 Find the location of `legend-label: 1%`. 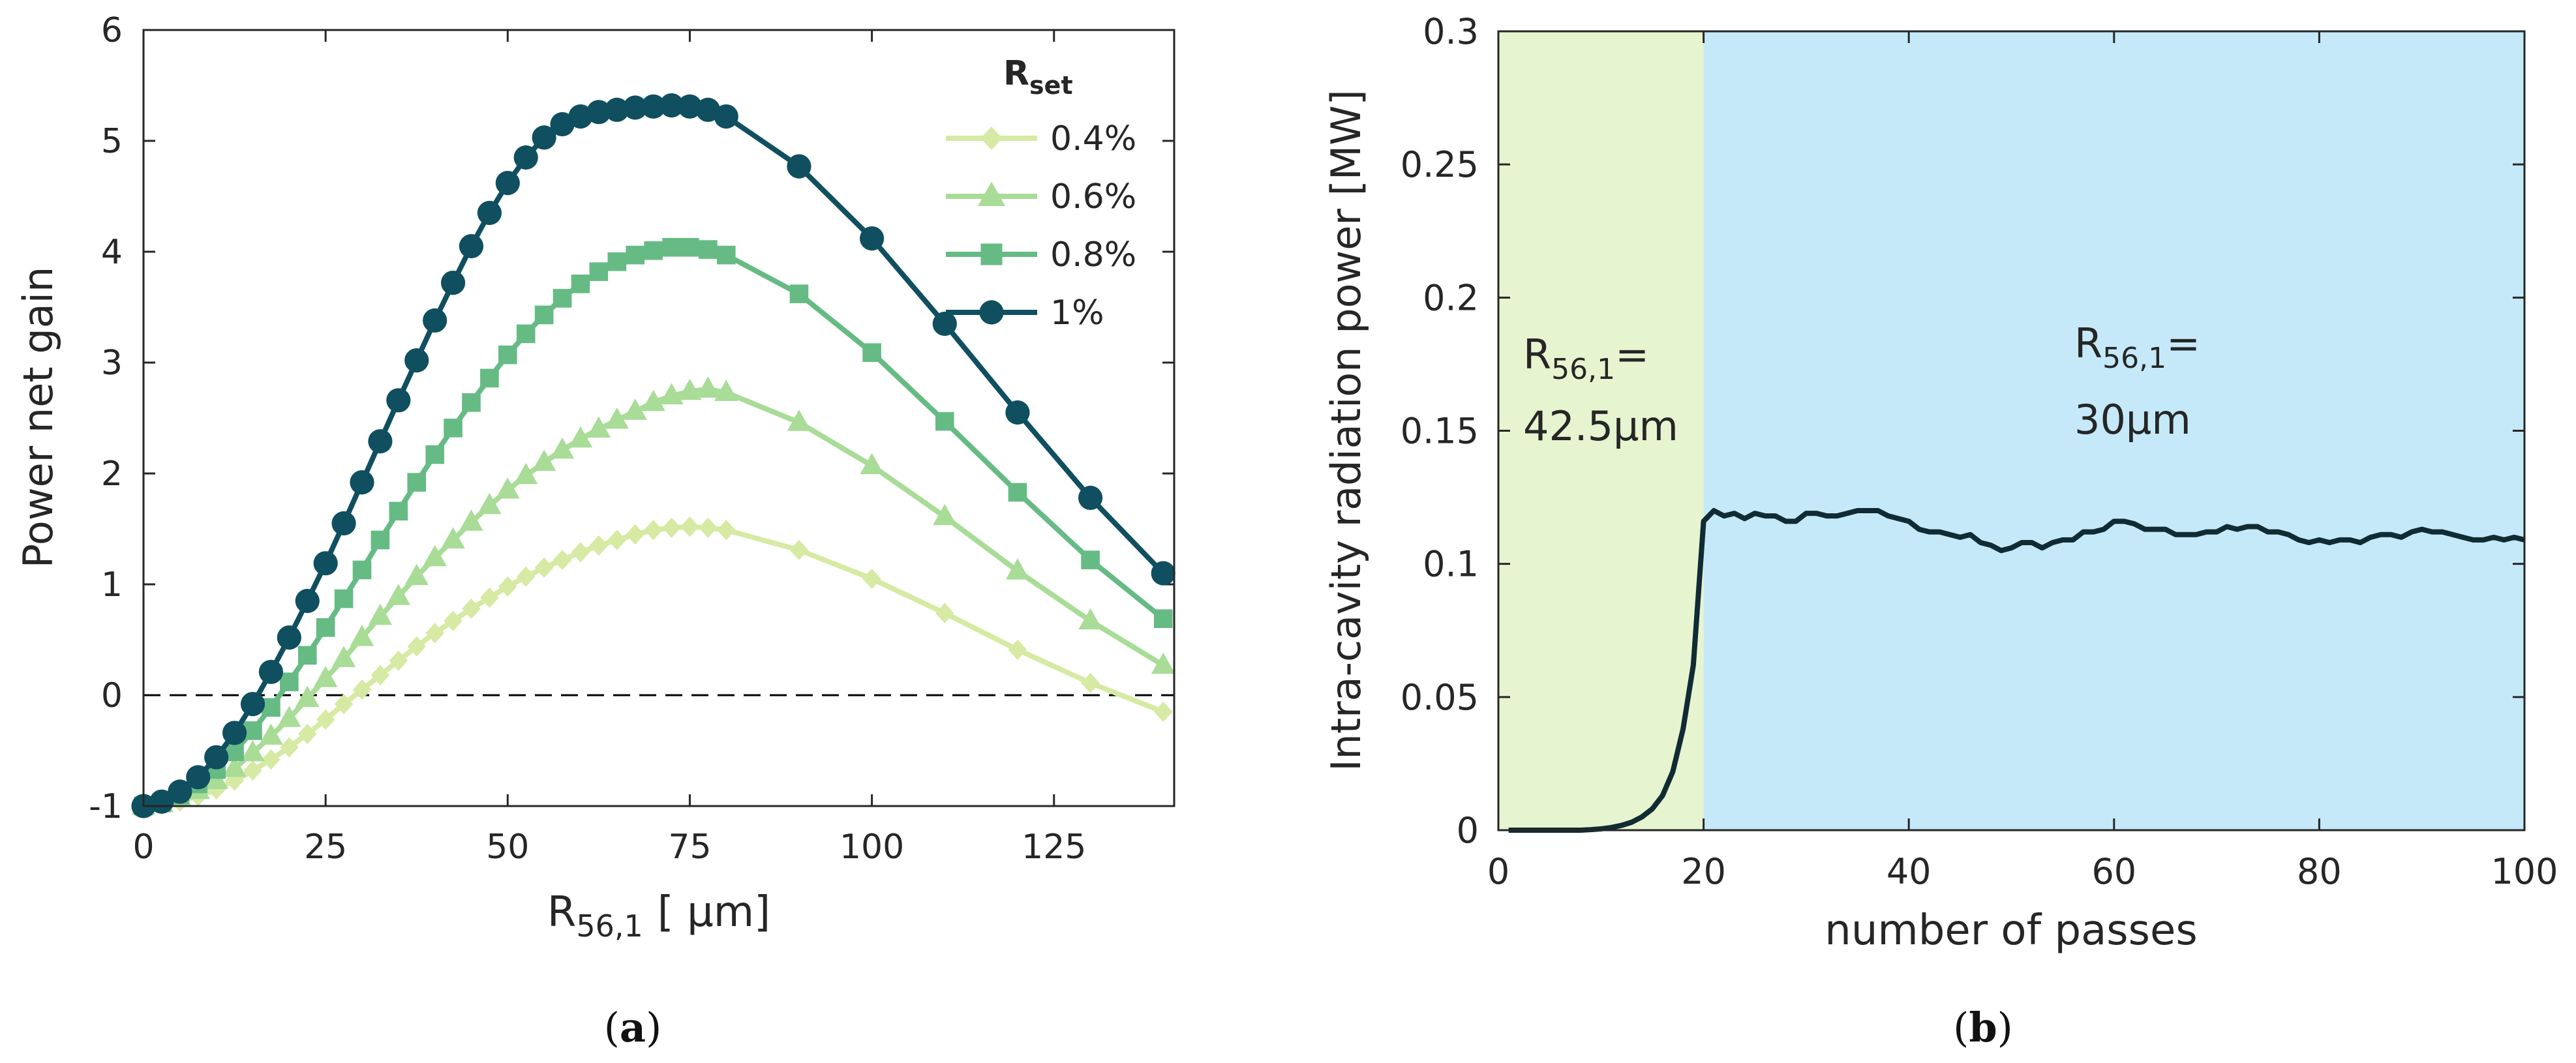

legend-label: 1% is located at coordinates (1077, 313).